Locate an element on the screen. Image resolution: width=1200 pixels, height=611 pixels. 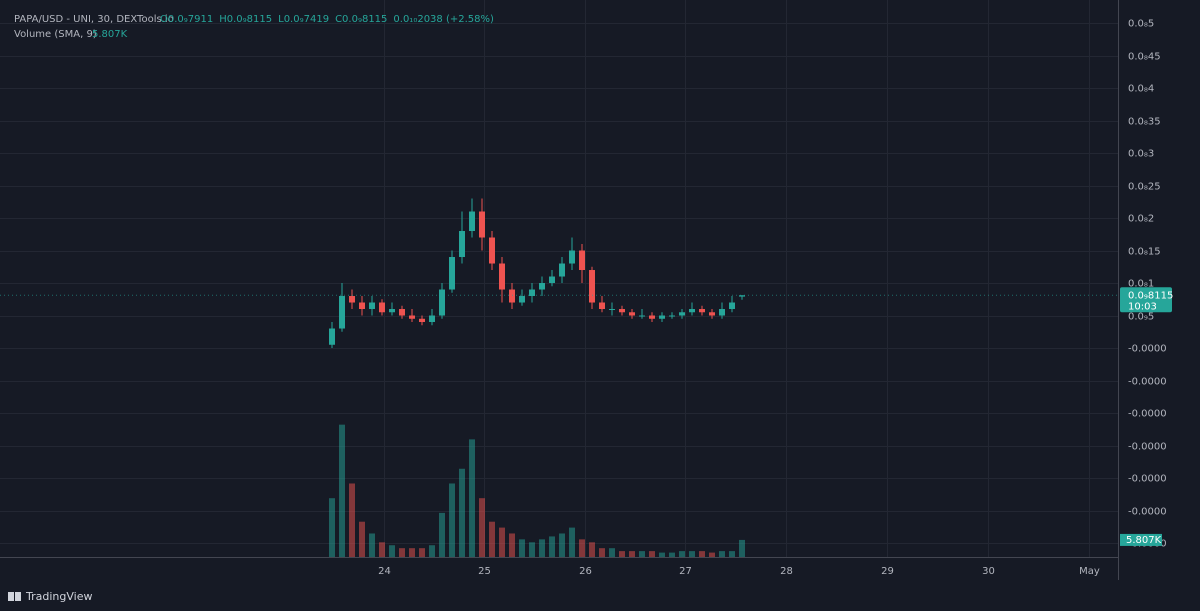
ohlc-value: 0.0₁₀2038 (+2.58%) is located at coordinates (443, 19).